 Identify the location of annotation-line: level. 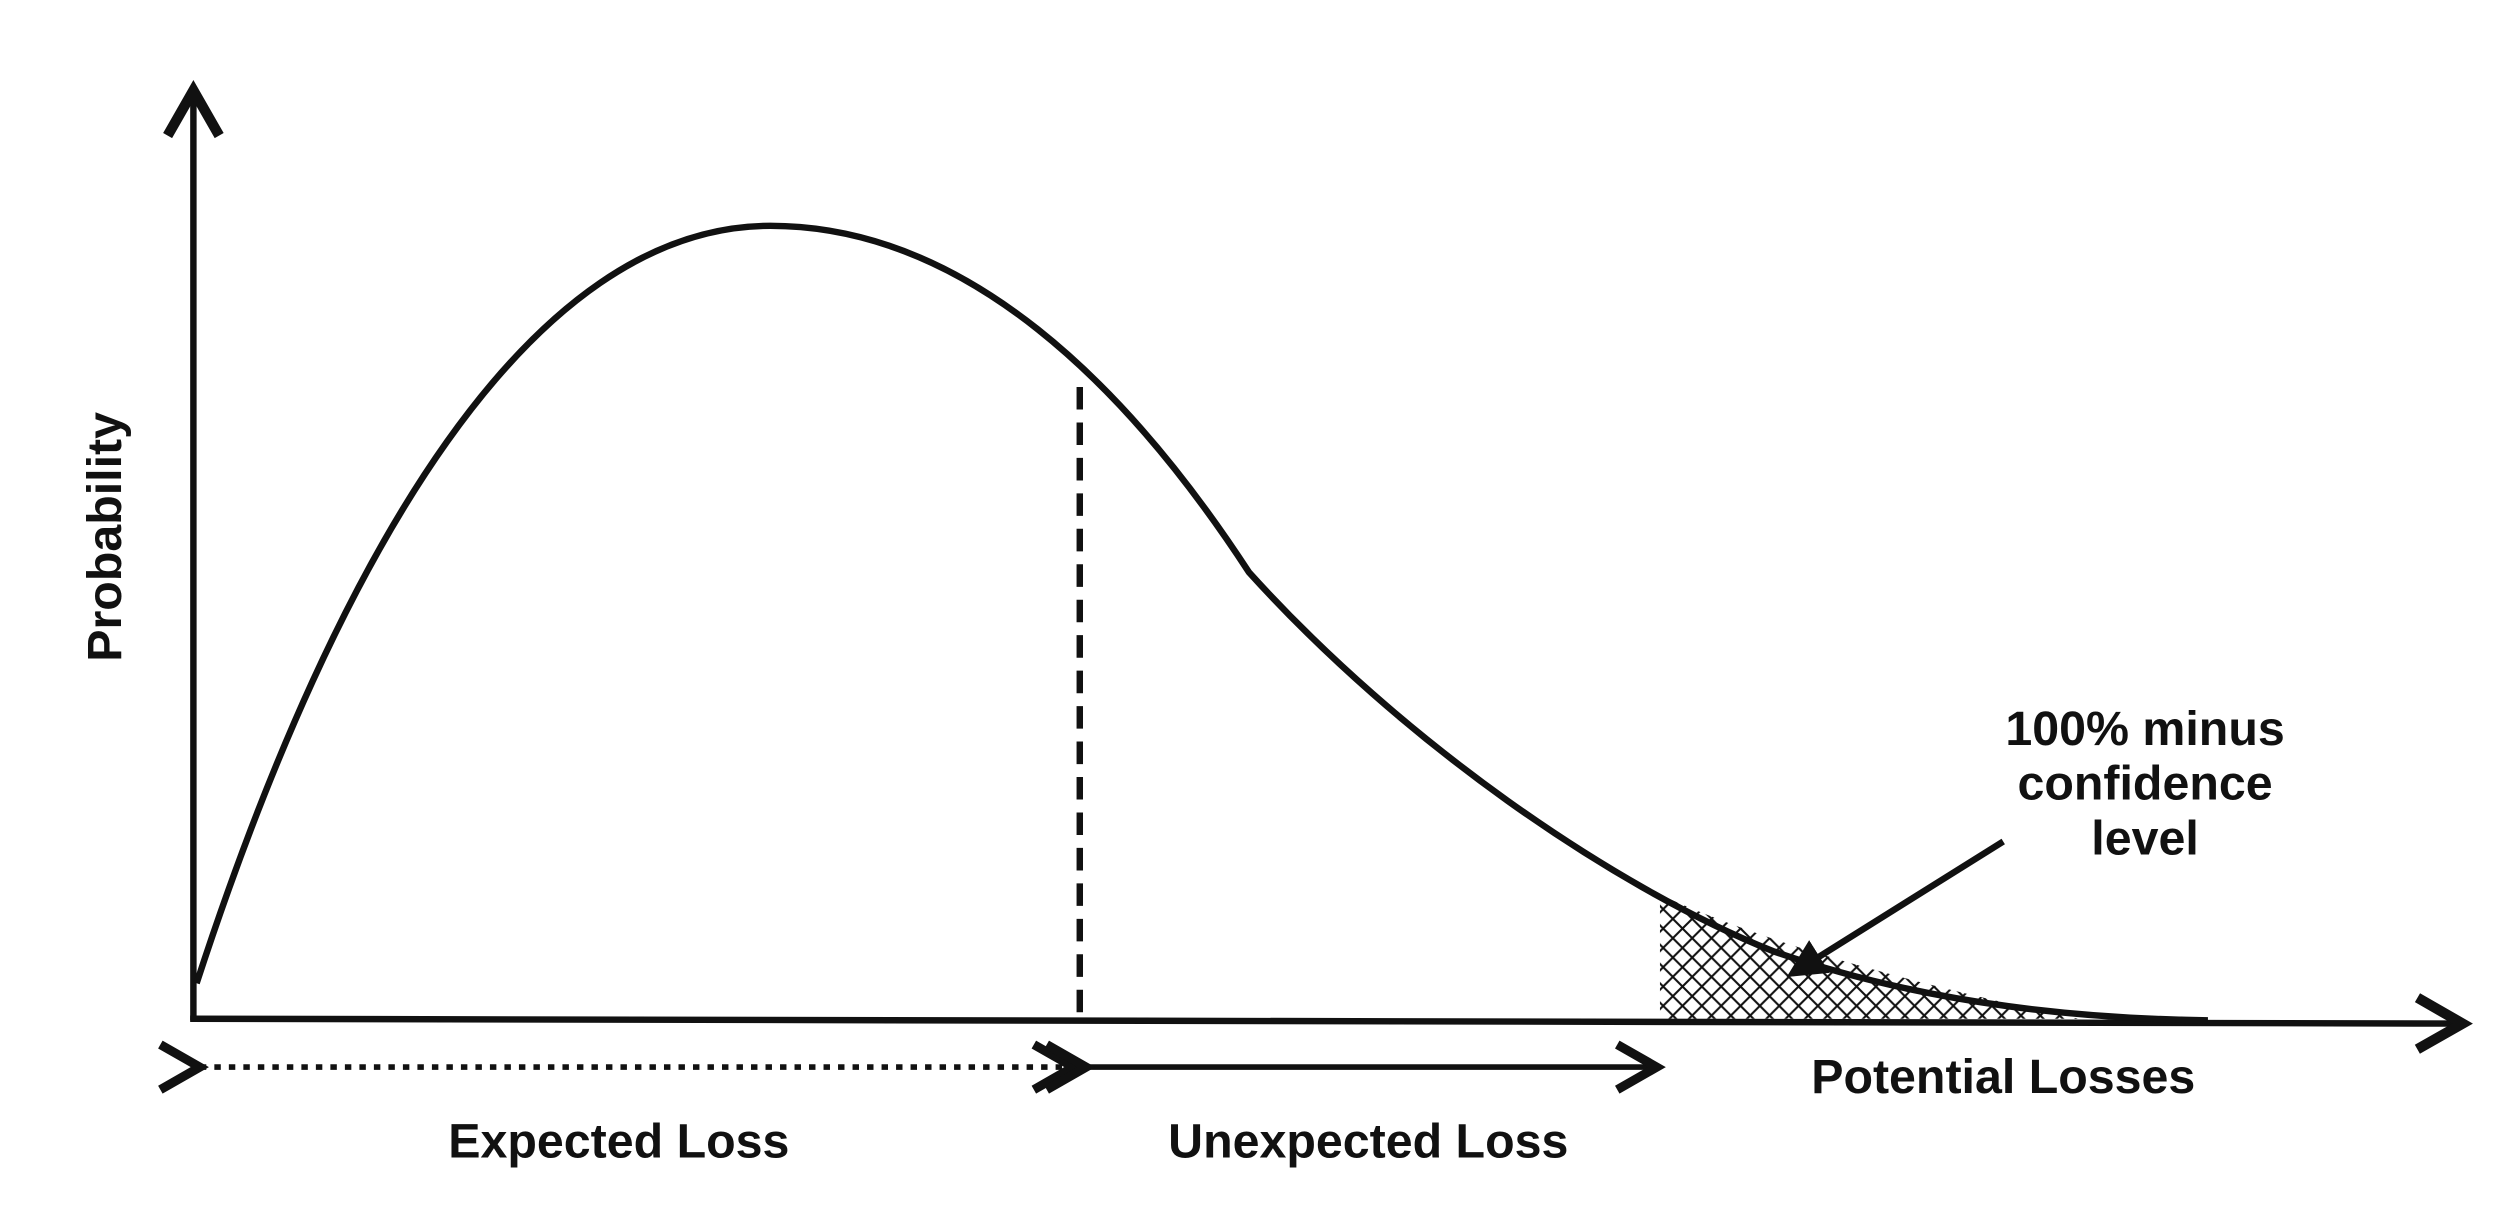
(2145, 838).